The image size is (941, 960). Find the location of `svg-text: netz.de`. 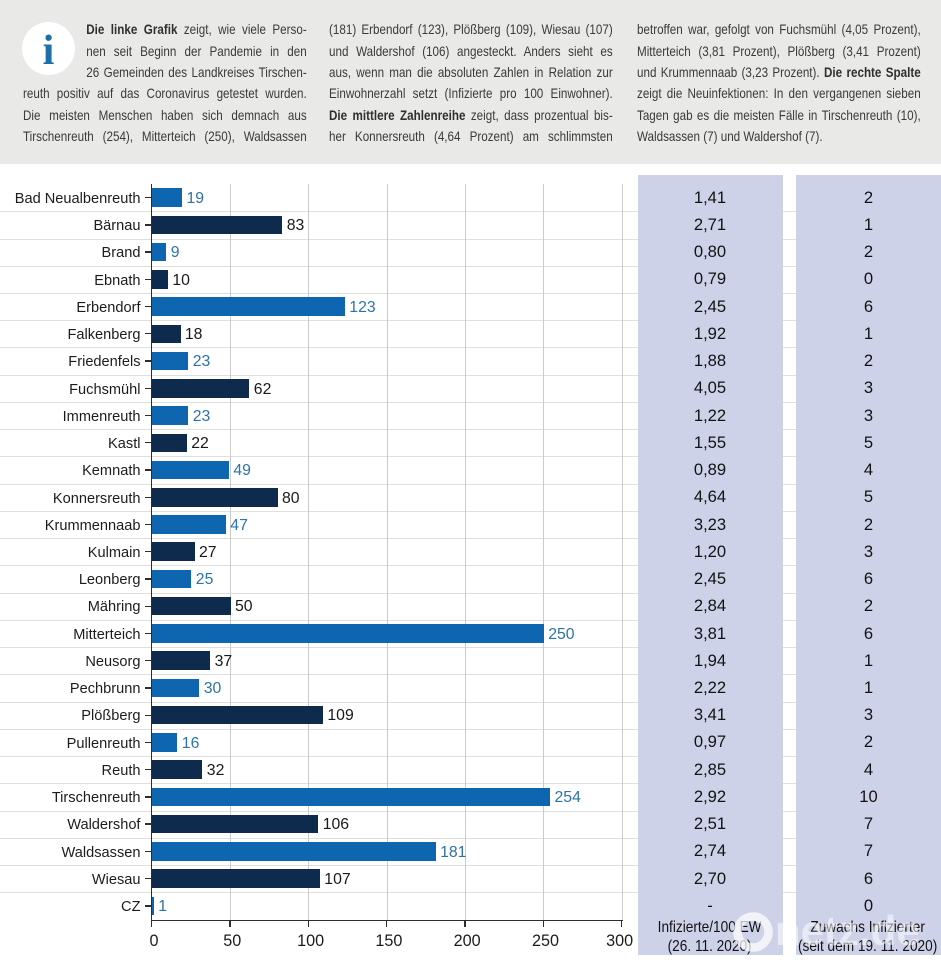

svg-text: netz.de is located at coordinates (847, 930).